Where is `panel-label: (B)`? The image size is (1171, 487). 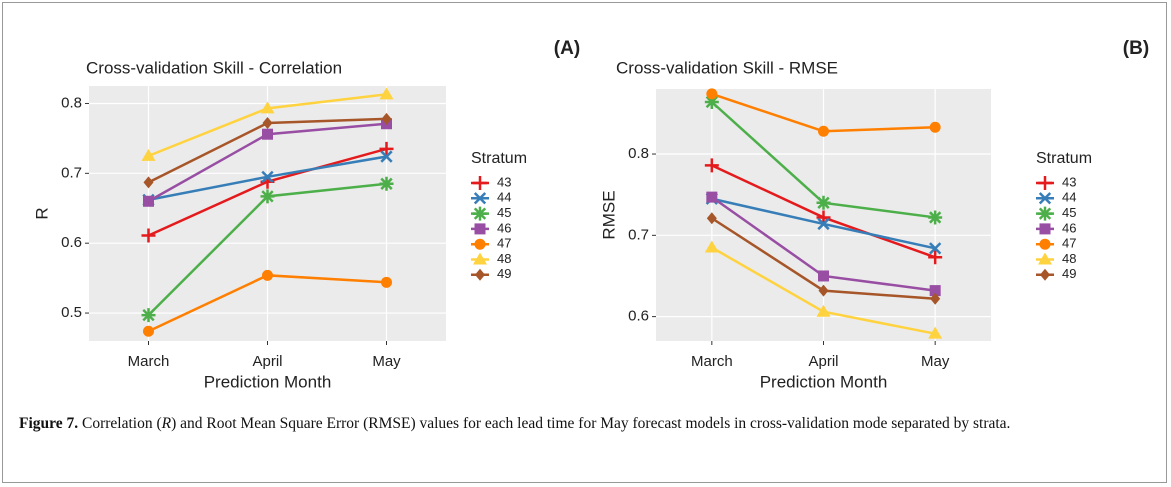
panel-label: (B) is located at coordinates (1136, 48).